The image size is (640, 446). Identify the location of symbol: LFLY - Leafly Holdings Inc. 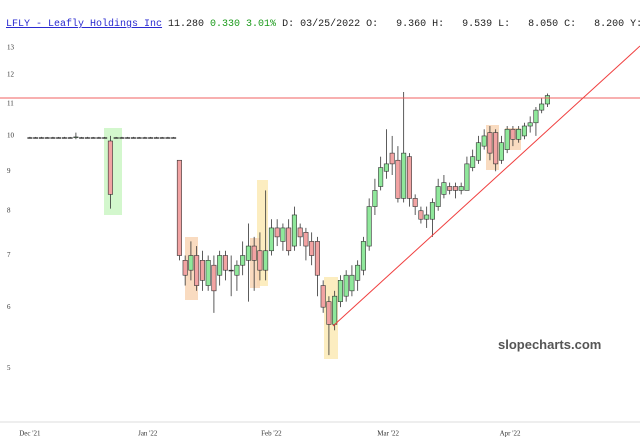
(84, 24).